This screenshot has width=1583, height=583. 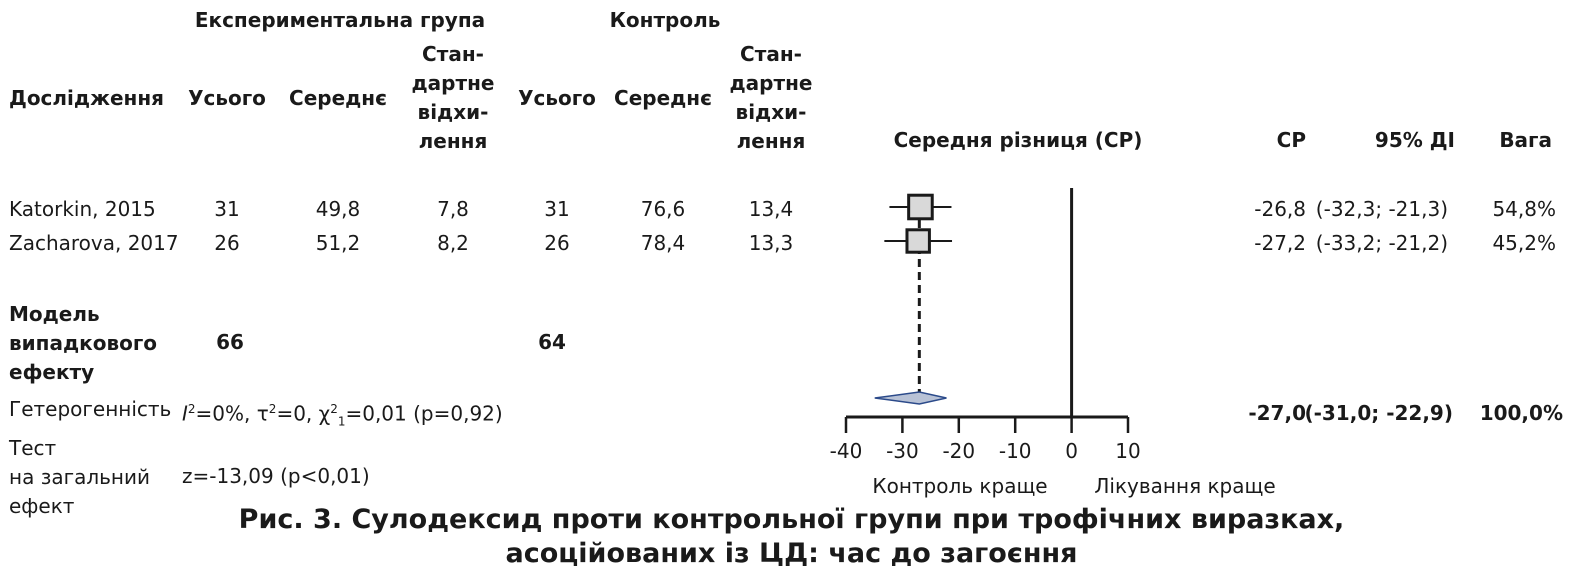 What do you see at coordinates (663, 98) in the screenshot?
I see `ctrl-mean-header: Середнє` at bounding box center [663, 98].